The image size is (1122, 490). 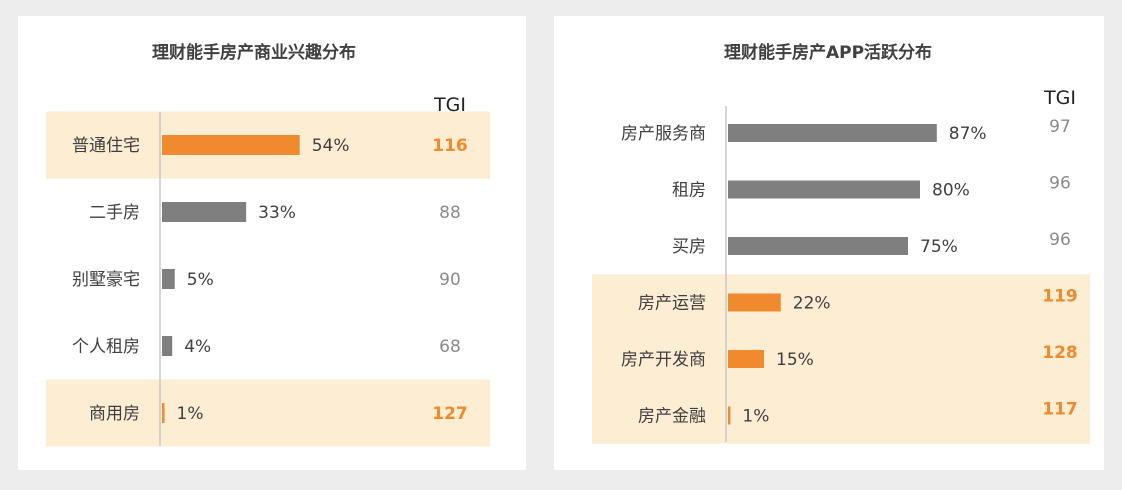 I want to click on tgi-value: 116, so click(x=450, y=146).